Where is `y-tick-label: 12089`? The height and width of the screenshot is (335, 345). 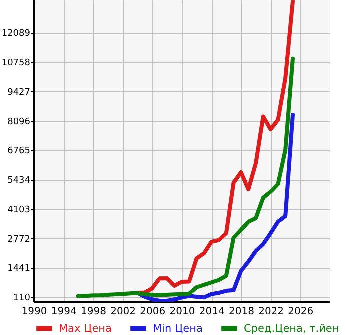
y-tick-label: 12089 is located at coordinates (16, 34).